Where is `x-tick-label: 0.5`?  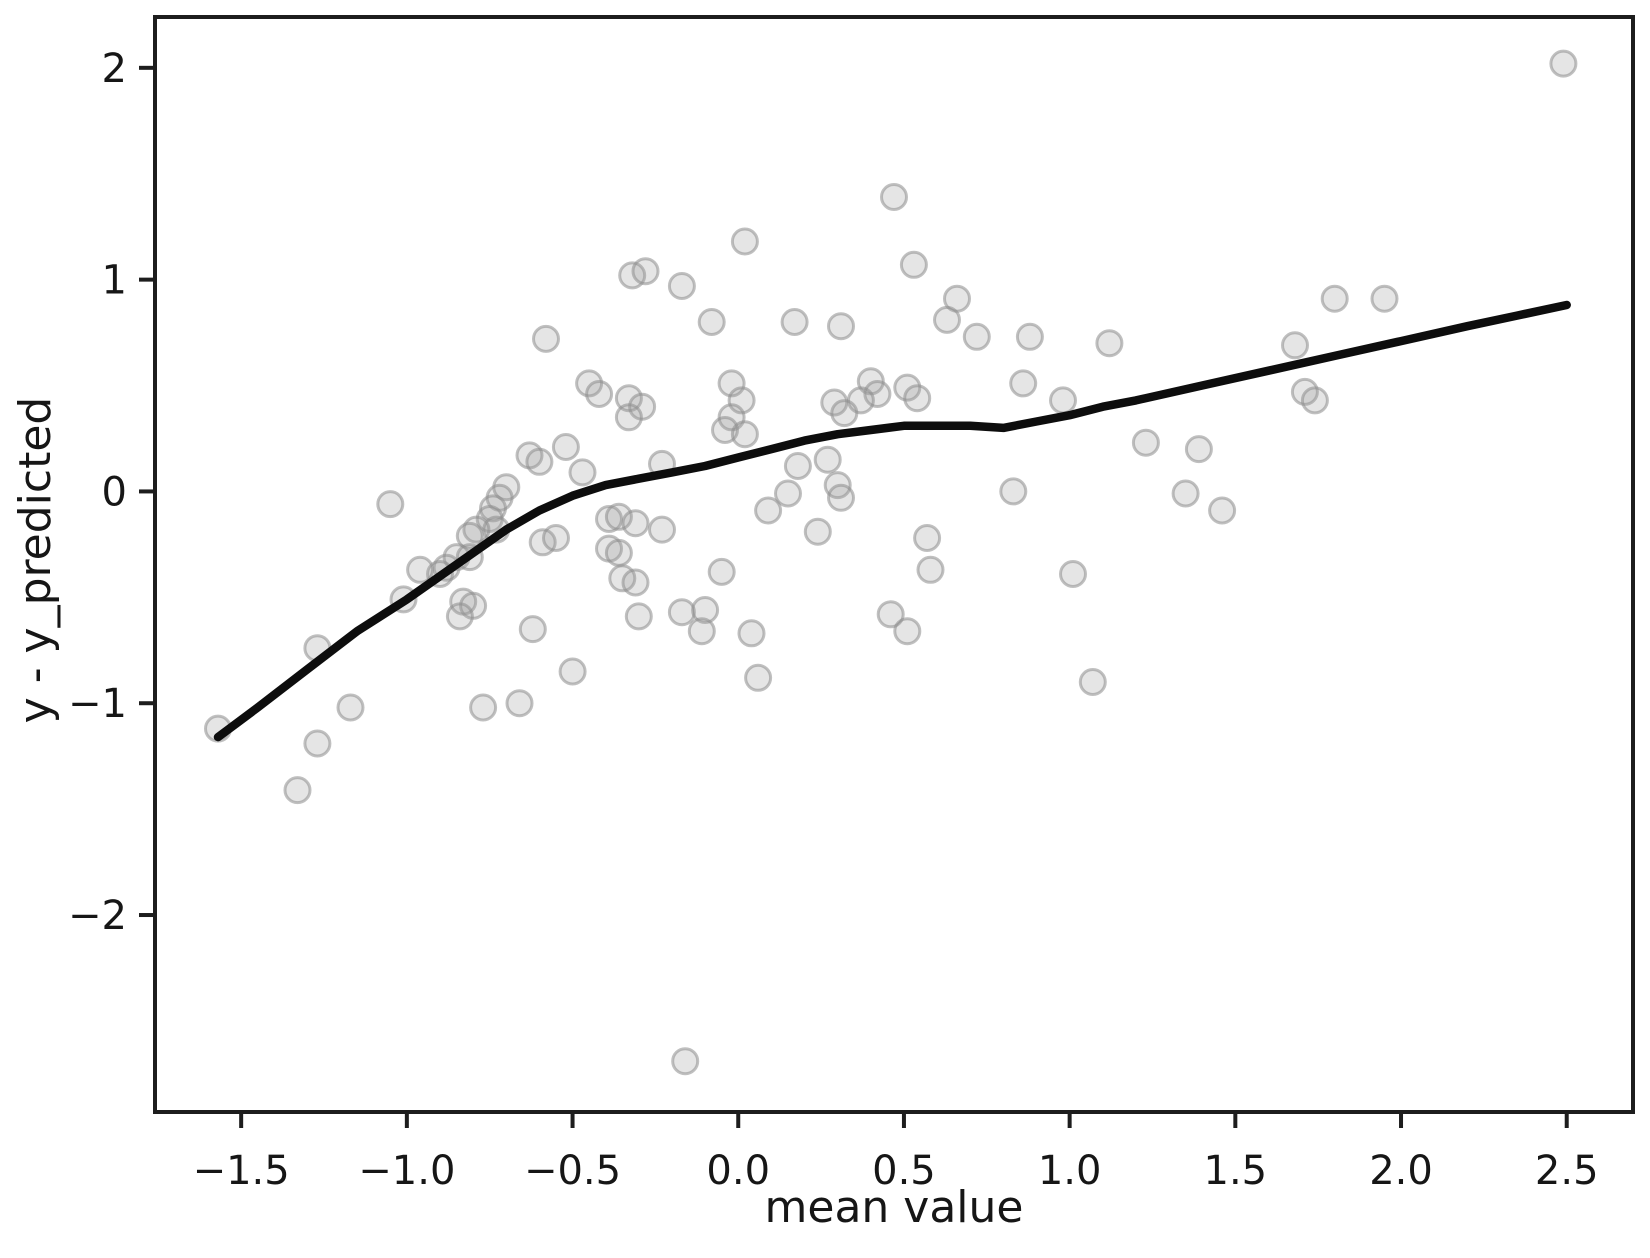
x-tick-label: 0.5 is located at coordinates (904, 1171).